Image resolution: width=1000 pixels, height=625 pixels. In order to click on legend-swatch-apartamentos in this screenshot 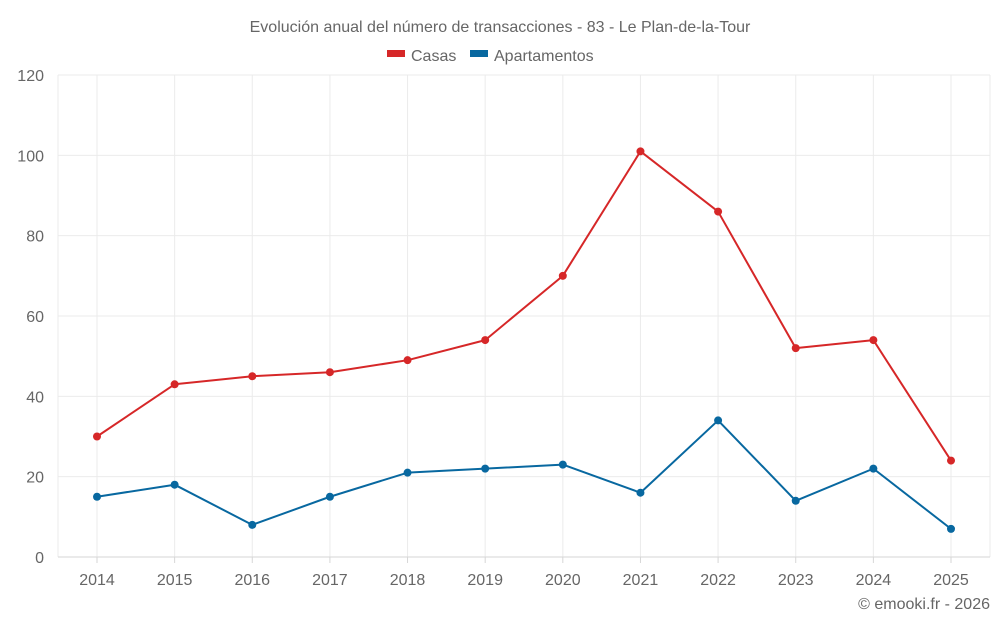, I will do `click(479, 53)`.